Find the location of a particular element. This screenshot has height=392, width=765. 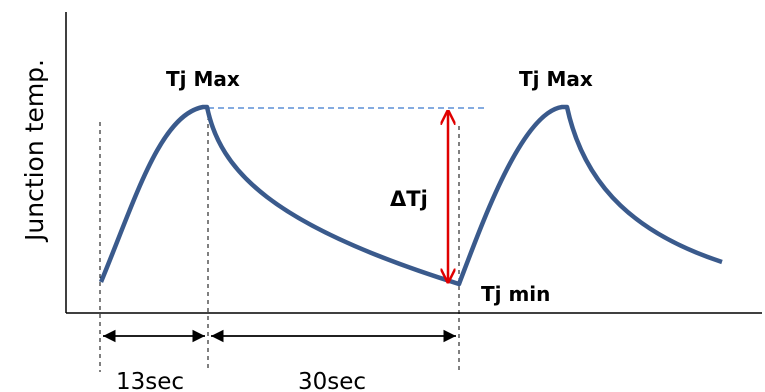

cool-duration-label: 30sec is located at coordinates (332, 380).